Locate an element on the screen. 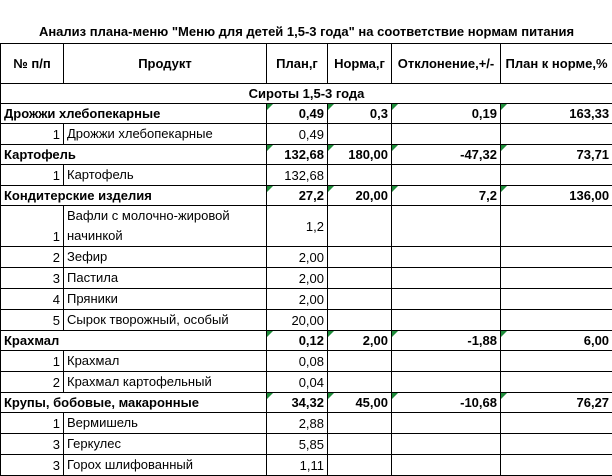 The height and width of the screenshot is (476, 612). item-product: Картофель is located at coordinates (165, 175).